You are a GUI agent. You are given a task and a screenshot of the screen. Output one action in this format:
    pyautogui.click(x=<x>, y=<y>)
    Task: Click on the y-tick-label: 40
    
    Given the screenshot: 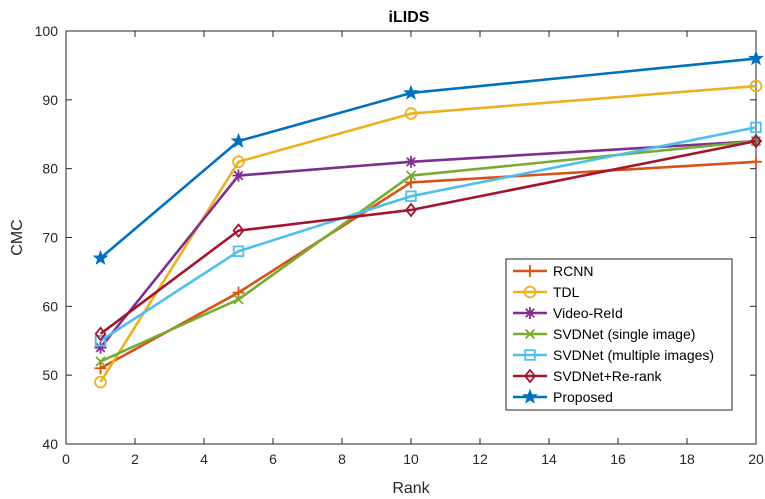 What is the action you would take?
    pyautogui.click(x=50, y=444)
    